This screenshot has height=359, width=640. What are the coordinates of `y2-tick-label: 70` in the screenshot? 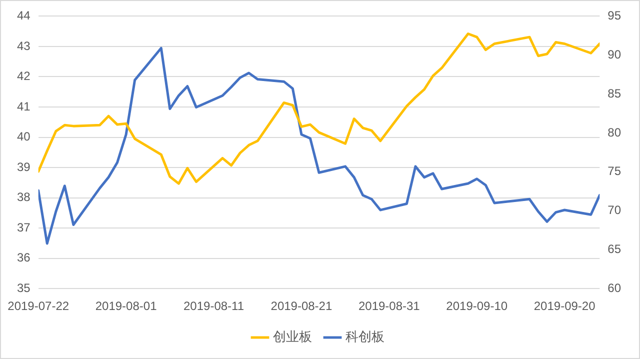 It's located at (615, 210).